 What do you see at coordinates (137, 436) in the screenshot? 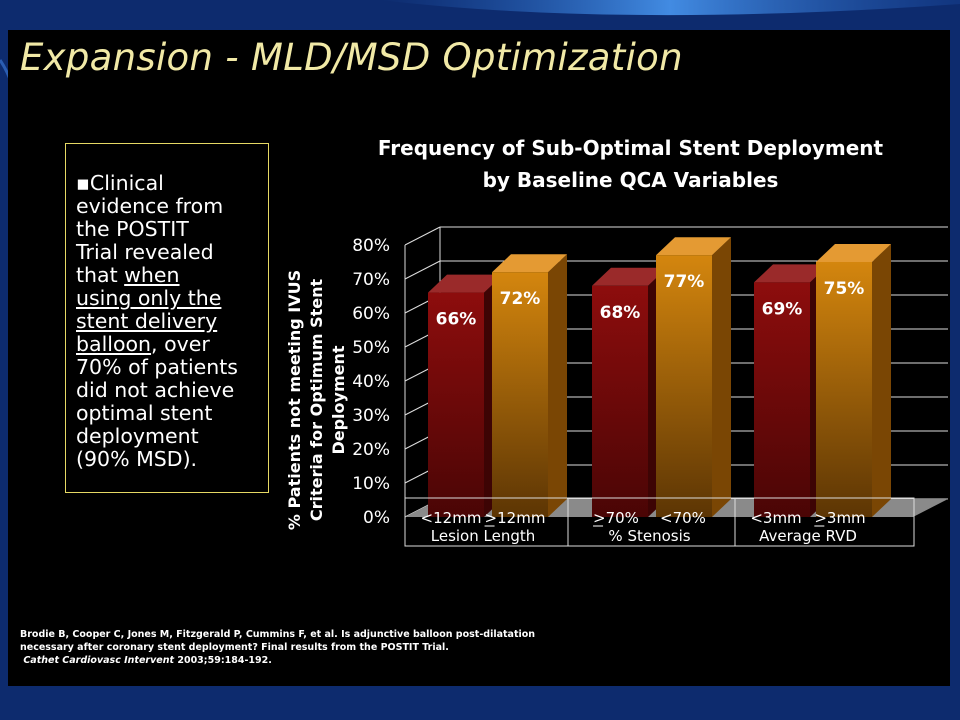
I see `callout-line: deployment` at bounding box center [137, 436].